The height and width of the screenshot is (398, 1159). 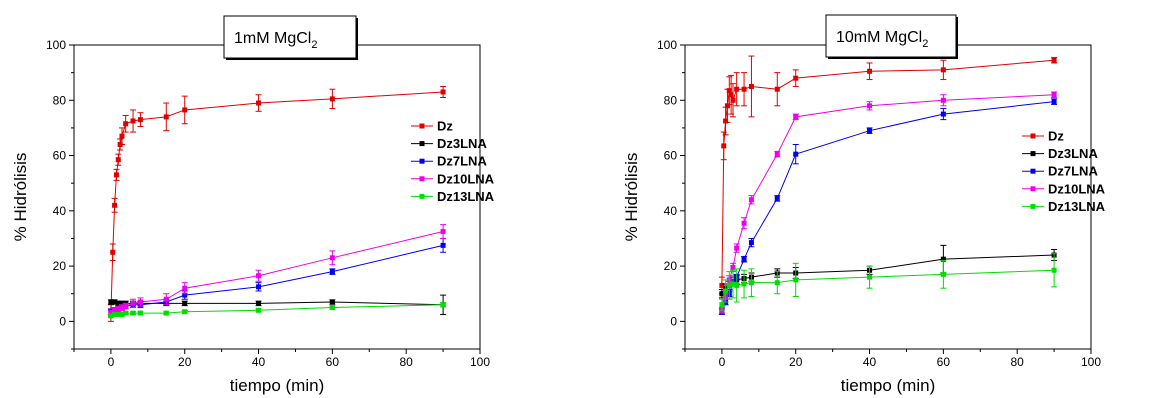 I want to click on x-tick-label: 20, so click(x=185, y=362).